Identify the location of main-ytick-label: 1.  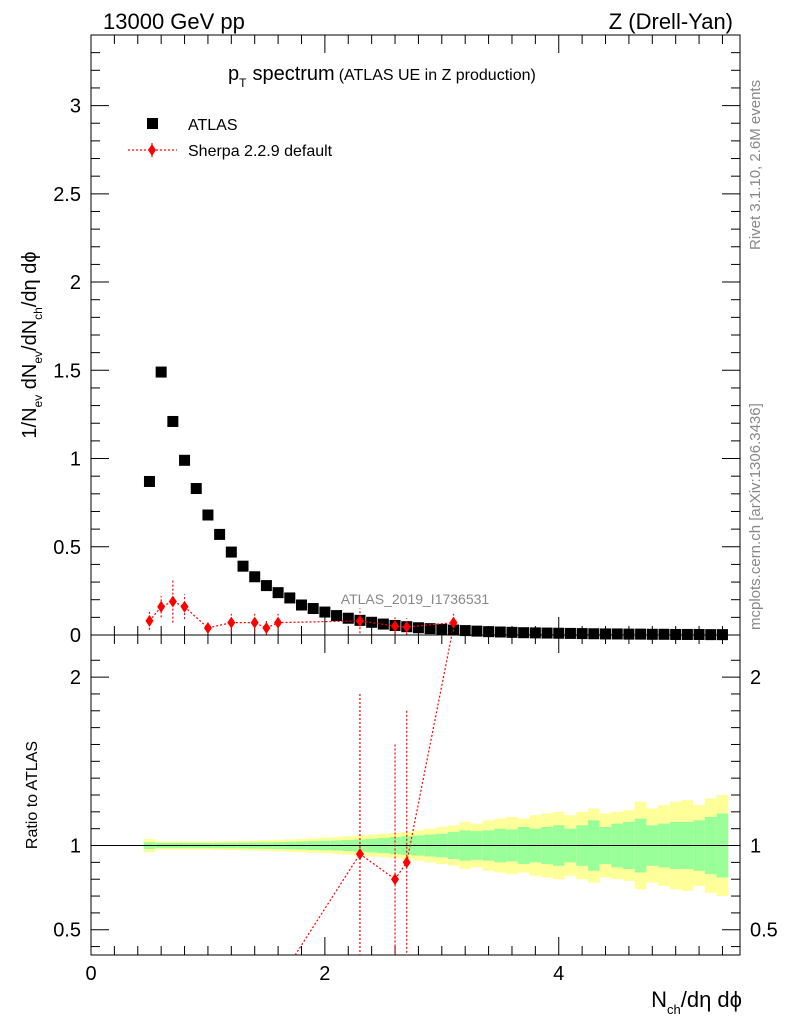
(75, 460).